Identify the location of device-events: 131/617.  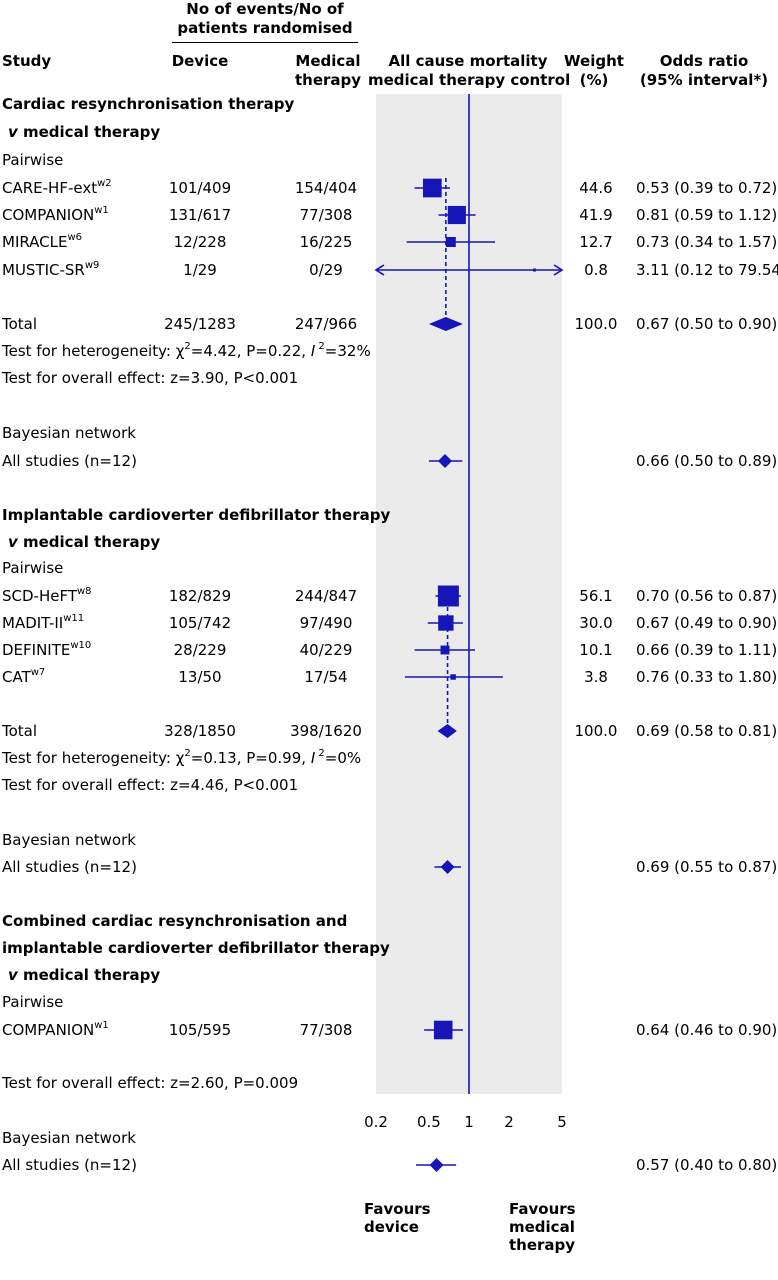
(200, 215).